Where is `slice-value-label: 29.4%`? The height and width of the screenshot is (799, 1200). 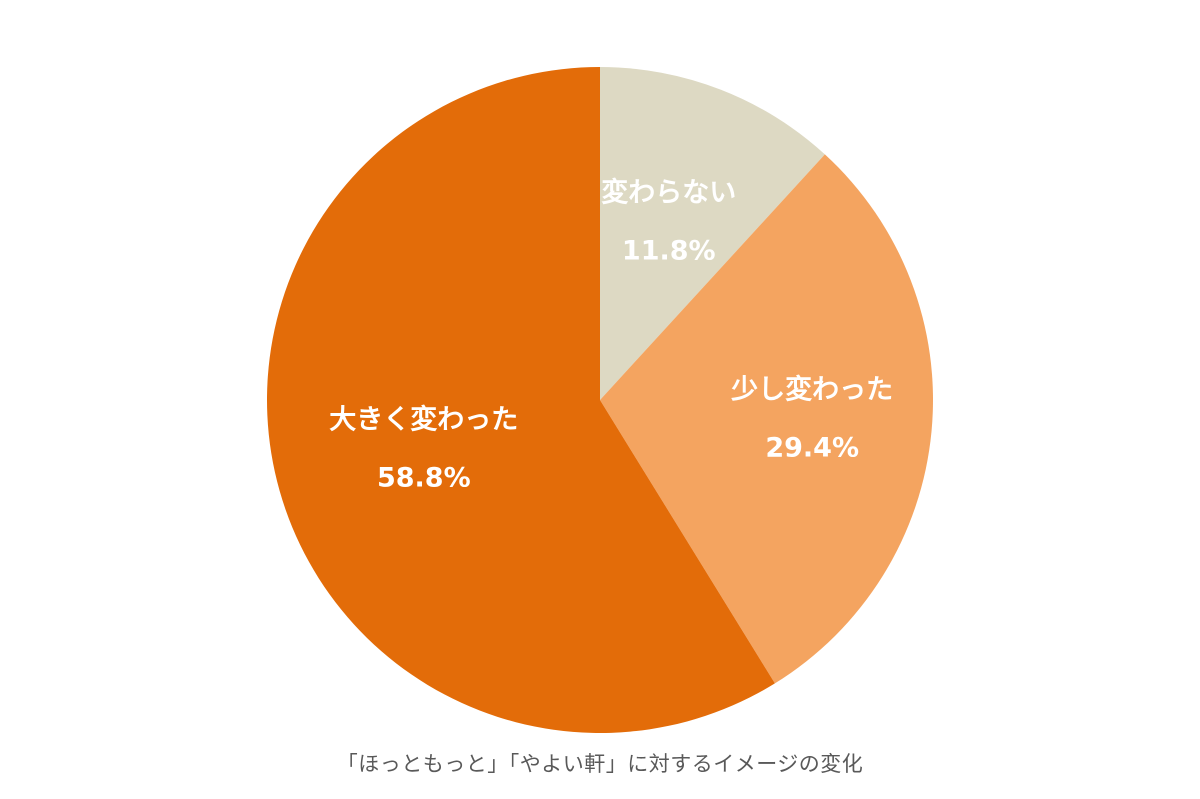
slice-value-label: 29.4% is located at coordinates (812, 448).